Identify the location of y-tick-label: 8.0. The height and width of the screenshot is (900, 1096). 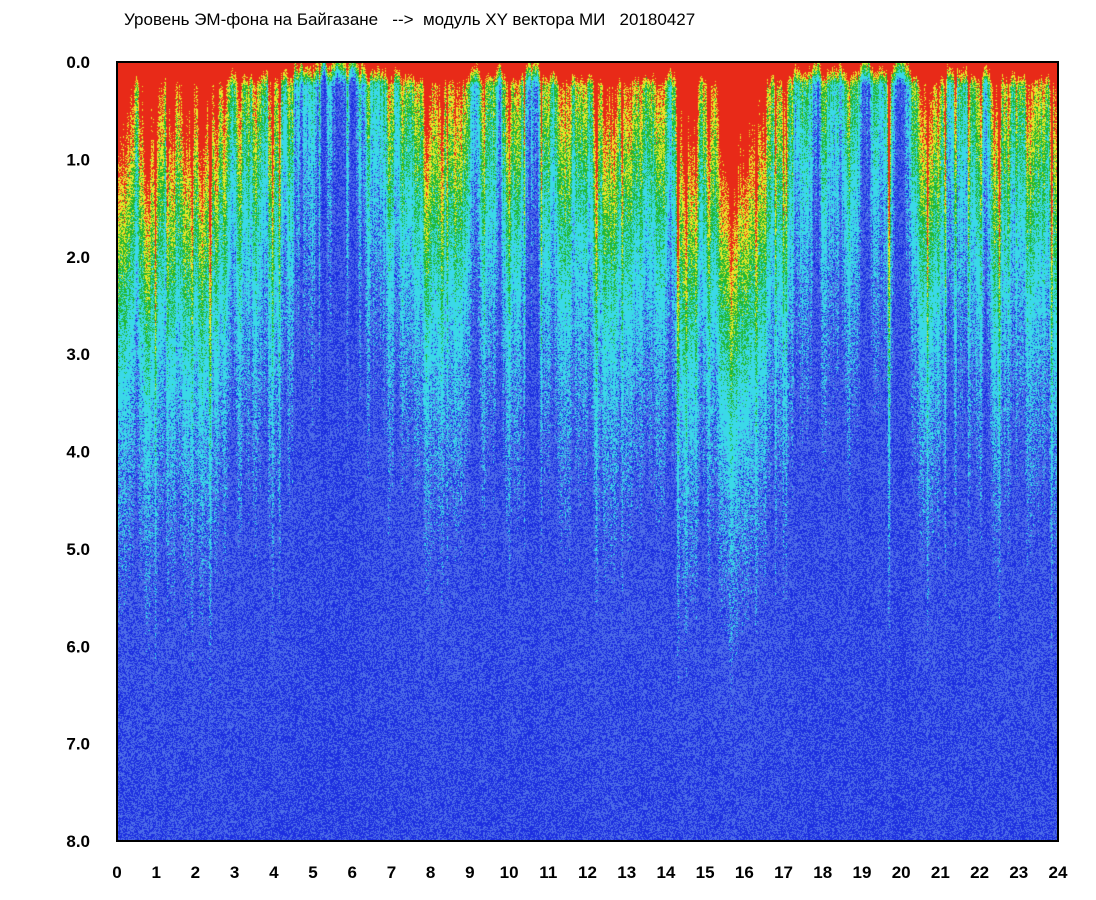
(78, 841).